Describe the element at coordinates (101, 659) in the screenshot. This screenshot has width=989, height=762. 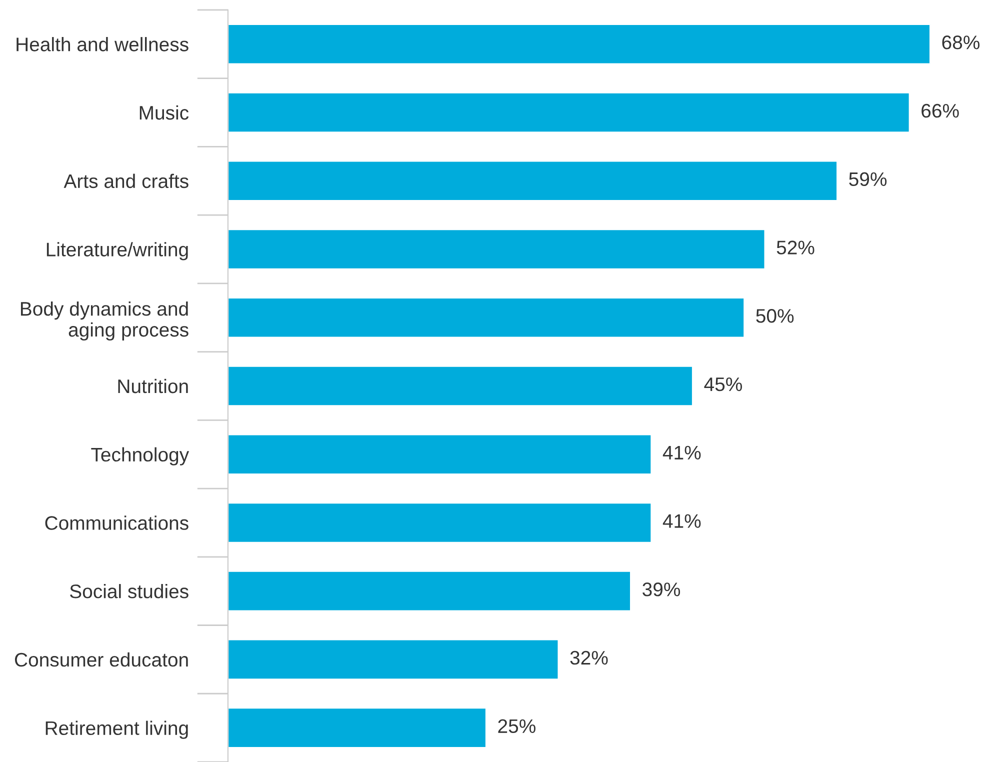
I see `y-tick-label: Consumer educaton` at that location.